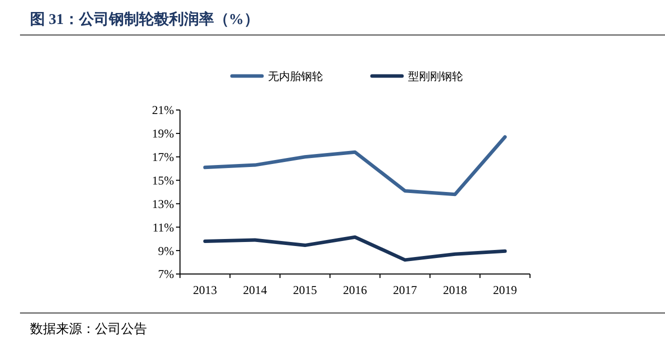 The height and width of the screenshot is (344, 665). What do you see at coordinates (163, 203) in the screenshot?
I see `y-tick-label: 13%` at bounding box center [163, 203].